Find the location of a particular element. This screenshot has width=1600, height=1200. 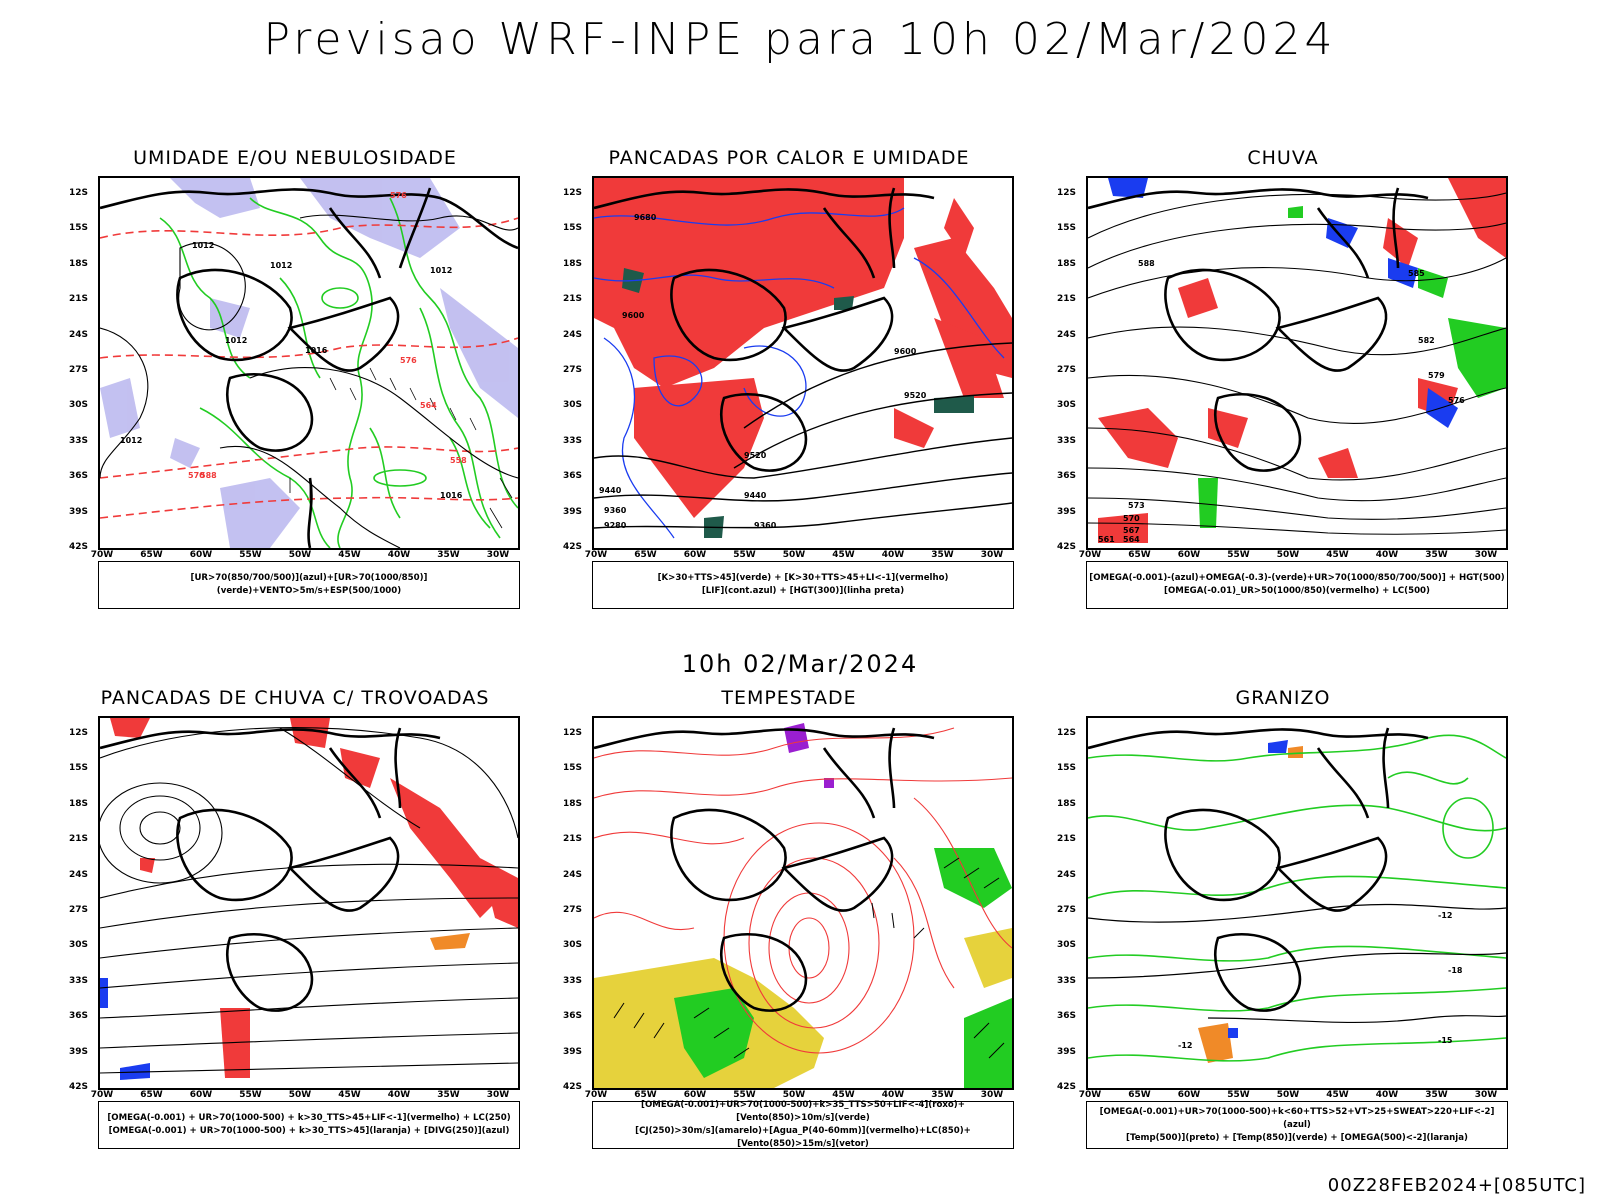

mid-timestamp: 10h 02/Mar/2024 is located at coordinates (800, 664).